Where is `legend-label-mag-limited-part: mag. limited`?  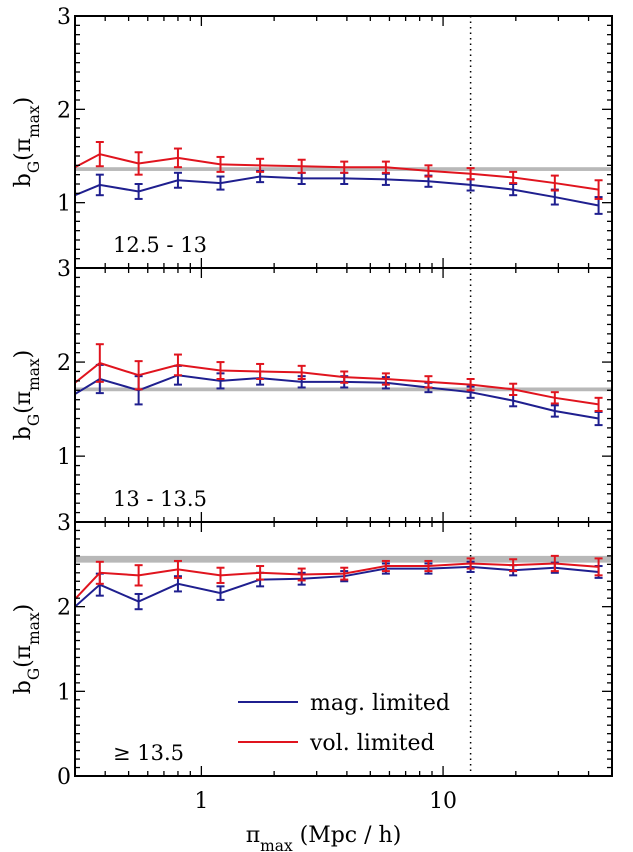 legend-label-mag-limited-part: mag. limited is located at coordinates (380, 703).